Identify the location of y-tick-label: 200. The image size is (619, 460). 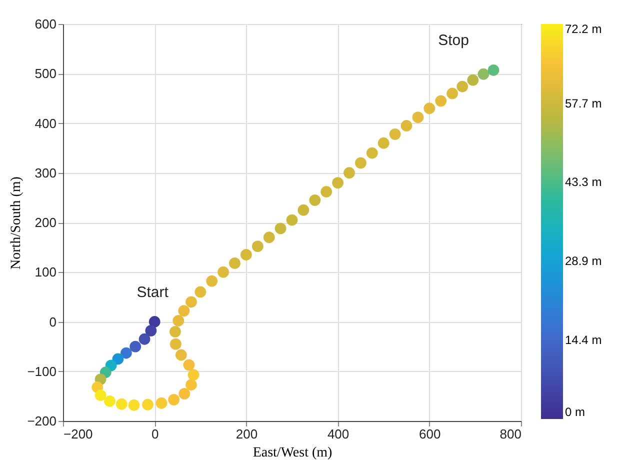
(45, 222).